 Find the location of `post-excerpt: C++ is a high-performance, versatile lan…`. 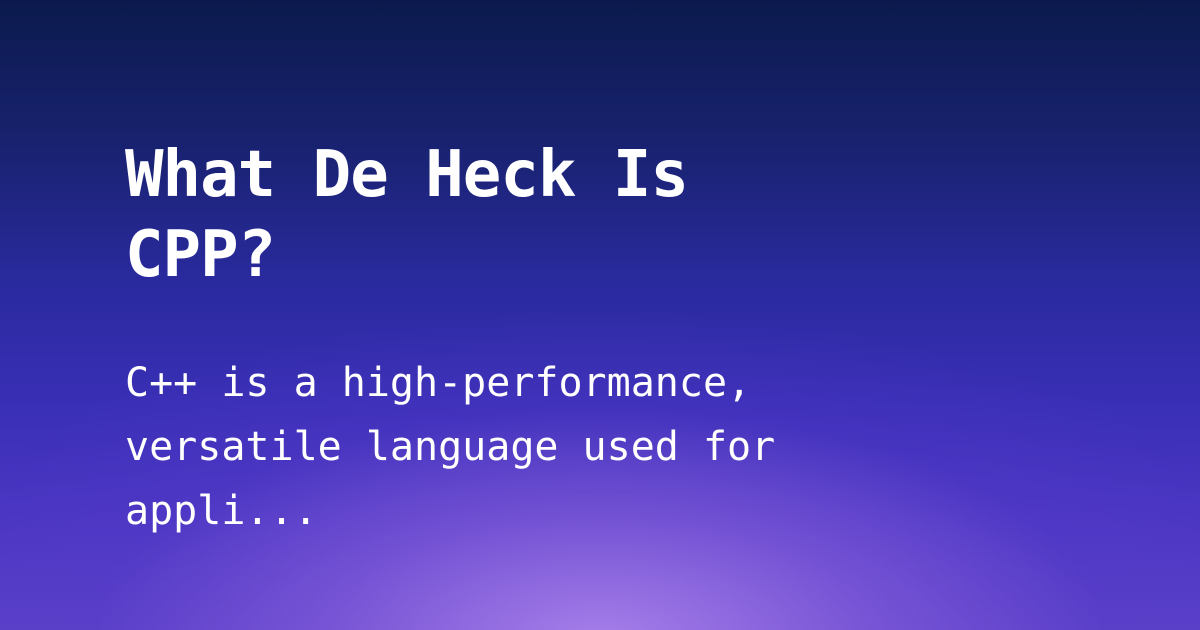

post-excerpt: C++ is a high-performance, versatile lan… is located at coordinates (450, 447).